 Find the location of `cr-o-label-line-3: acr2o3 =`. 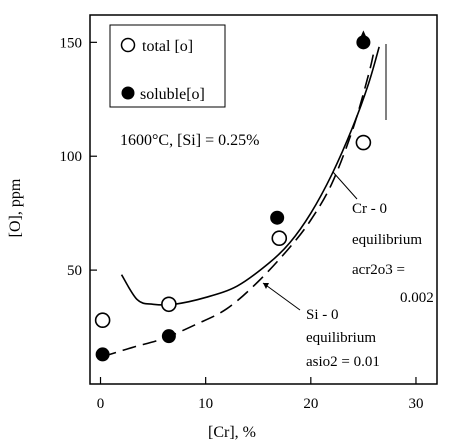

cr-o-label-line-3: acr2o3 = is located at coordinates (378, 270).